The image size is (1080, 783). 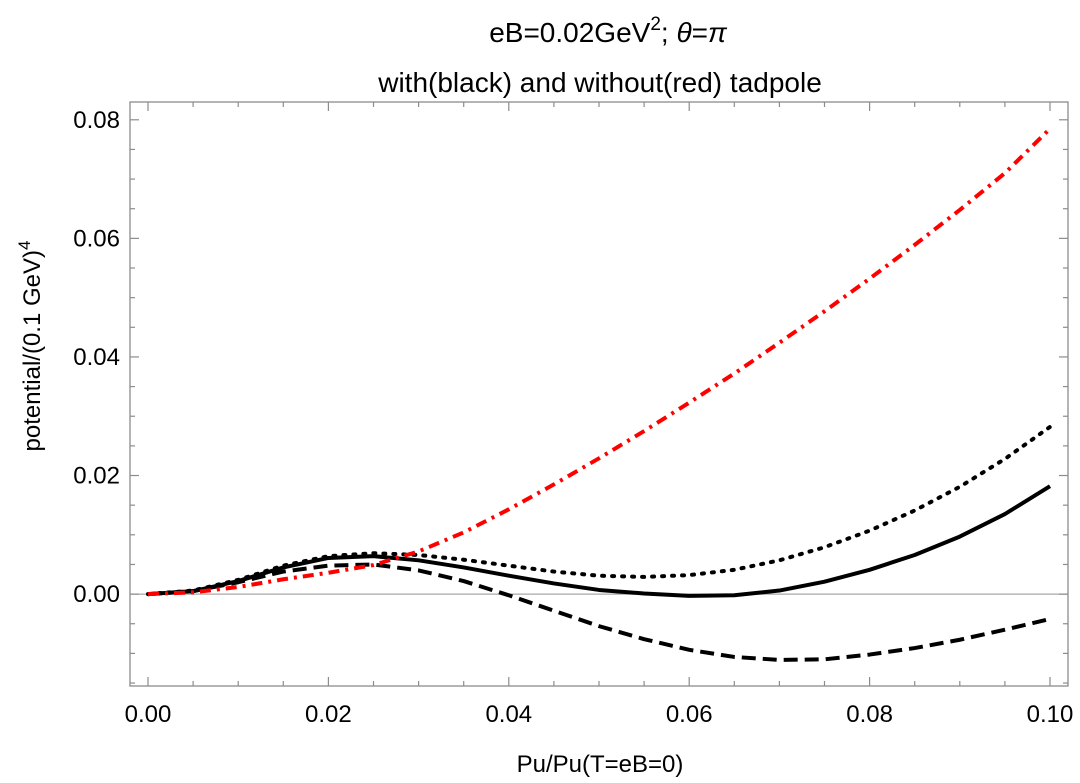 I want to click on x-tick-label: 0.02, so click(x=328, y=714).